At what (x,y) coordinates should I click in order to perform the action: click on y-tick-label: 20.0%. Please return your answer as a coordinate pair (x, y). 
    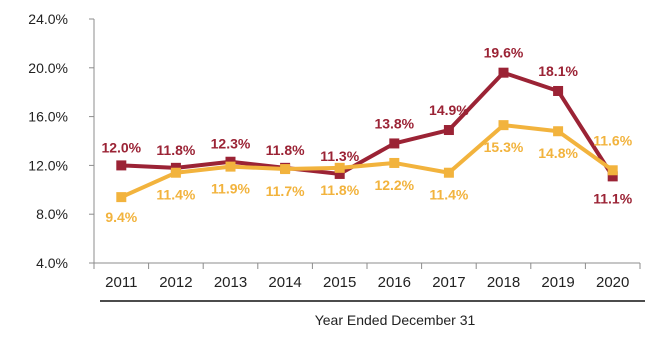
    Looking at the image, I should click on (48, 68).